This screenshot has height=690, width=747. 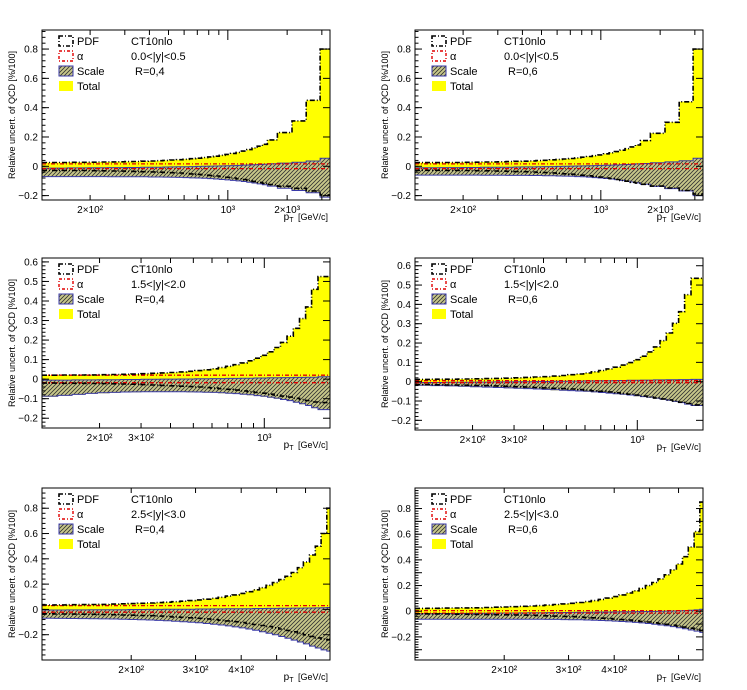 I want to click on annotation-rapidity-bin: 1.5<|y|<2.0, so click(x=158, y=285).